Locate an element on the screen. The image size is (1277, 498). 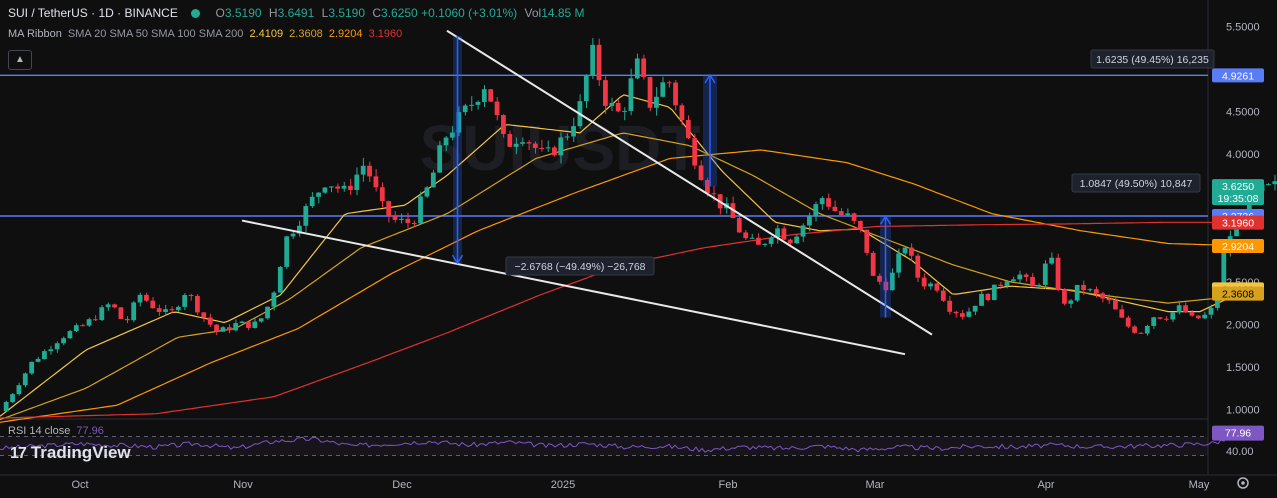
tradingview-logo: 17 TradingView is located at coordinates (70, 453).